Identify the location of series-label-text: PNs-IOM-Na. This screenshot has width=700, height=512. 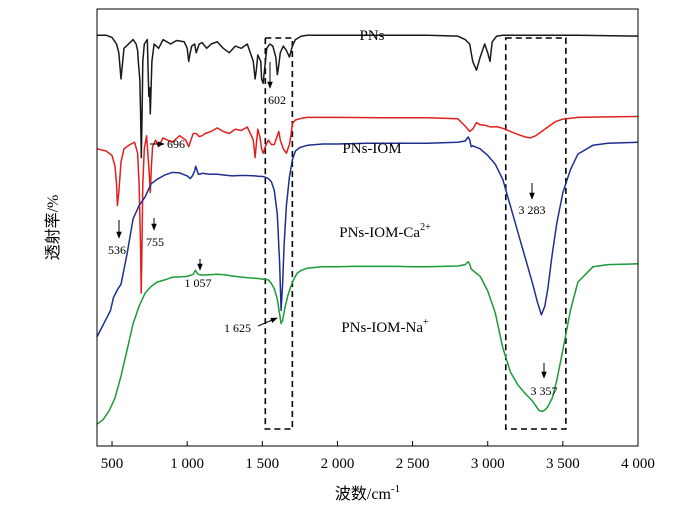
(382, 328).